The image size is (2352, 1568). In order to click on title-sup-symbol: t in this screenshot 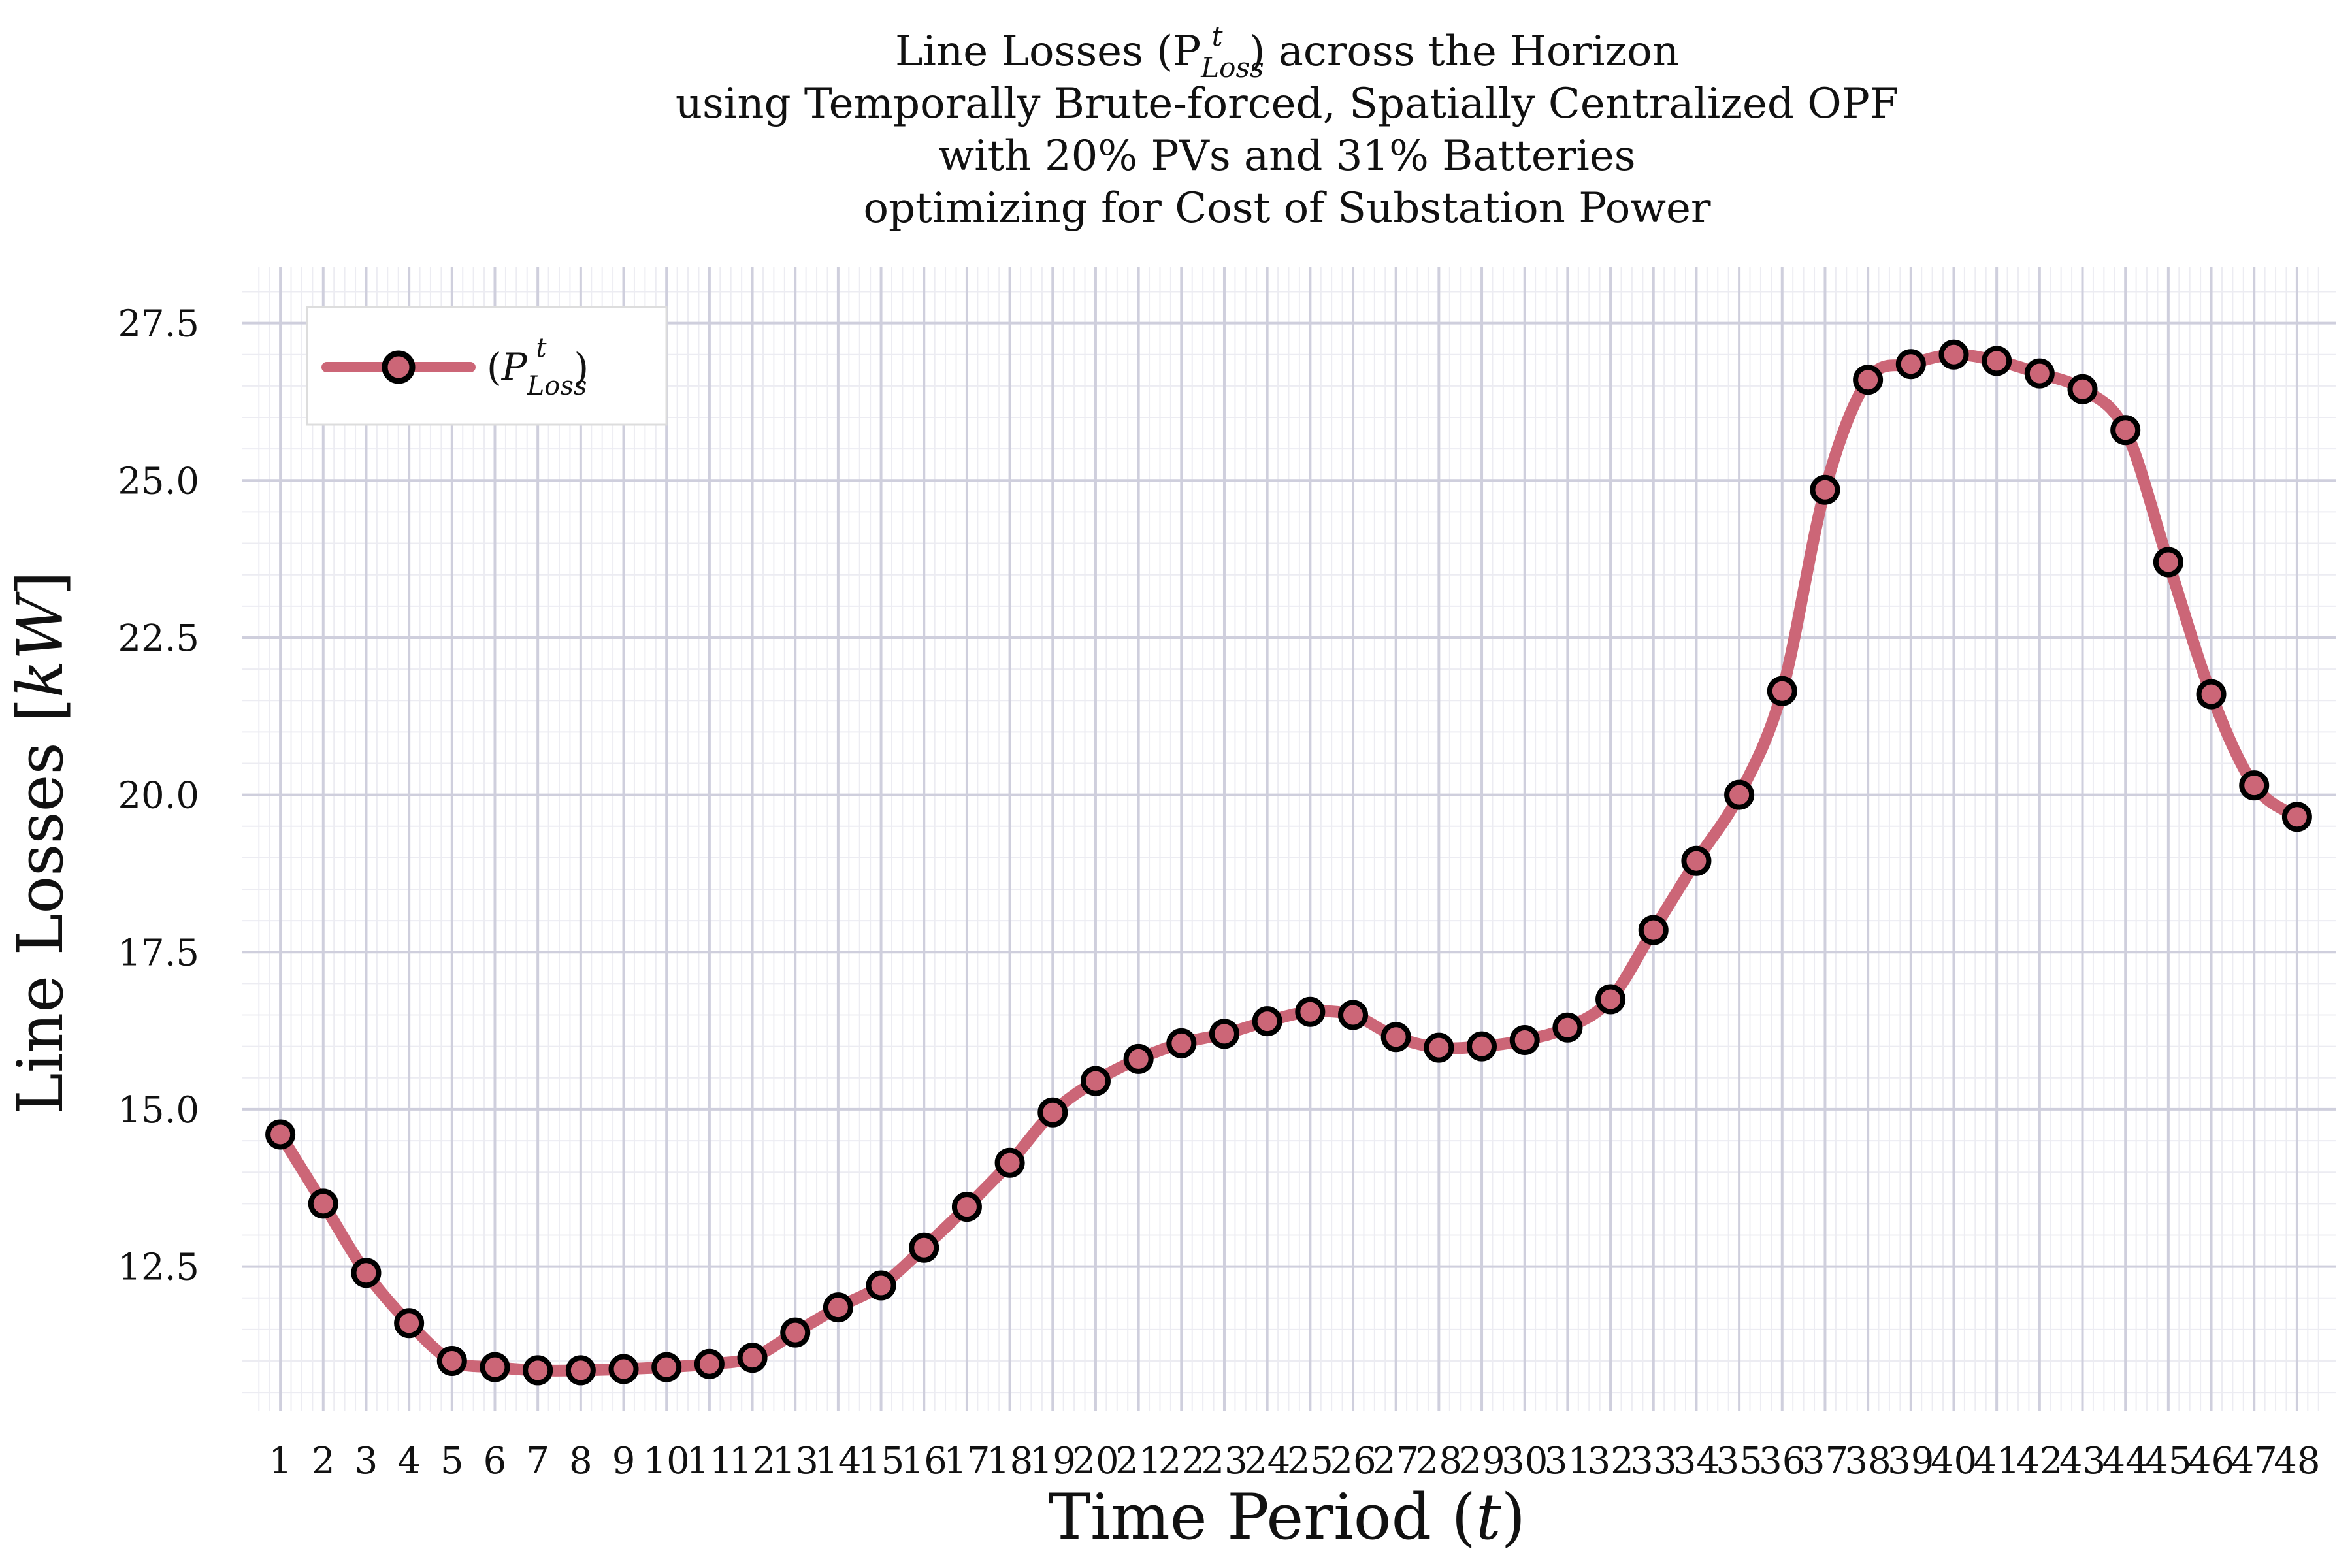, I will do `click(1217, 36)`.